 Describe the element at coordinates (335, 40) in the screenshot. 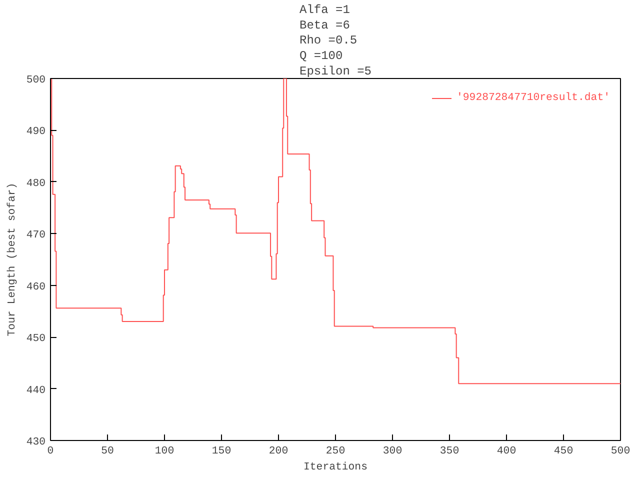

I see `chart-title: Alfa =1 Beta =6 Rho =0.5 Q =100 Epsilon =5` at that location.